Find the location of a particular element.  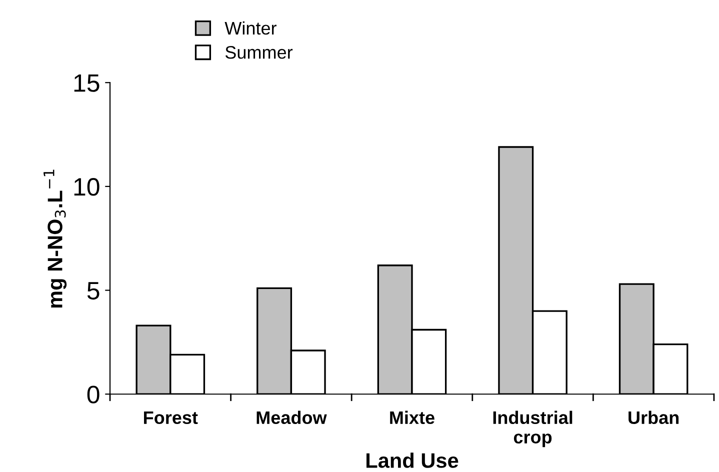

x-tick-label: Forest is located at coordinates (171, 417).